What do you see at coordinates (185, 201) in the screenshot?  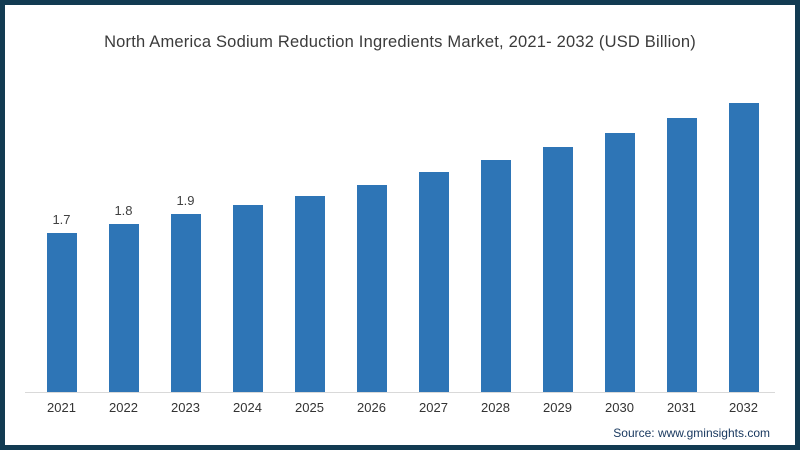 I see `bar-value-label-2023: 1.9` at bounding box center [185, 201].